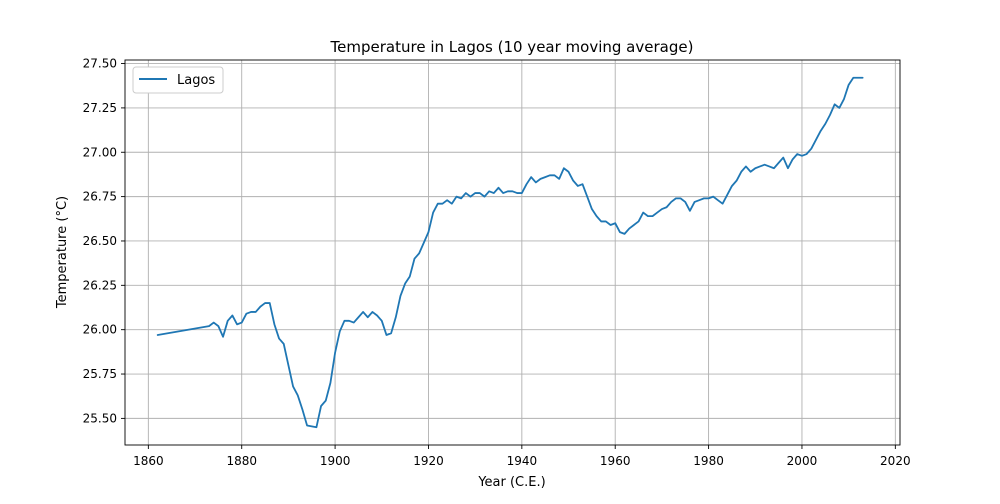  I want to click on x-tick-label: 1980, so click(708, 461).